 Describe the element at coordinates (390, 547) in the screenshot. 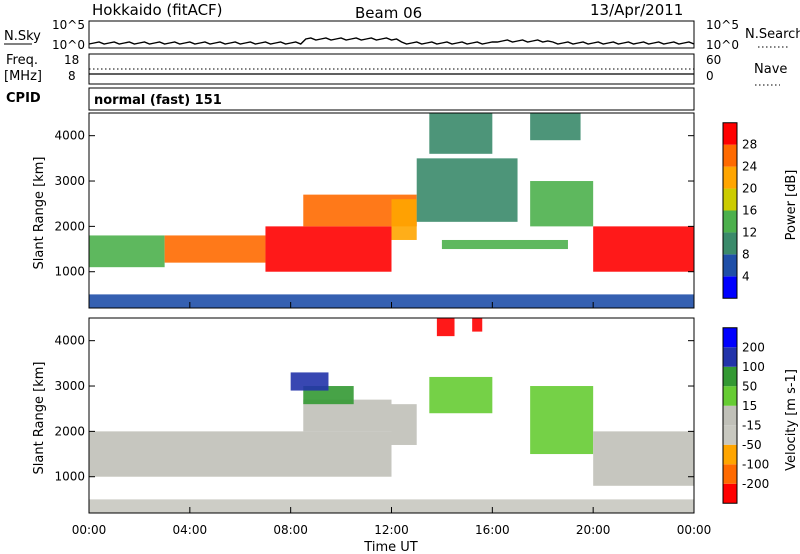

I see `x-axis-label: Time UT` at that location.